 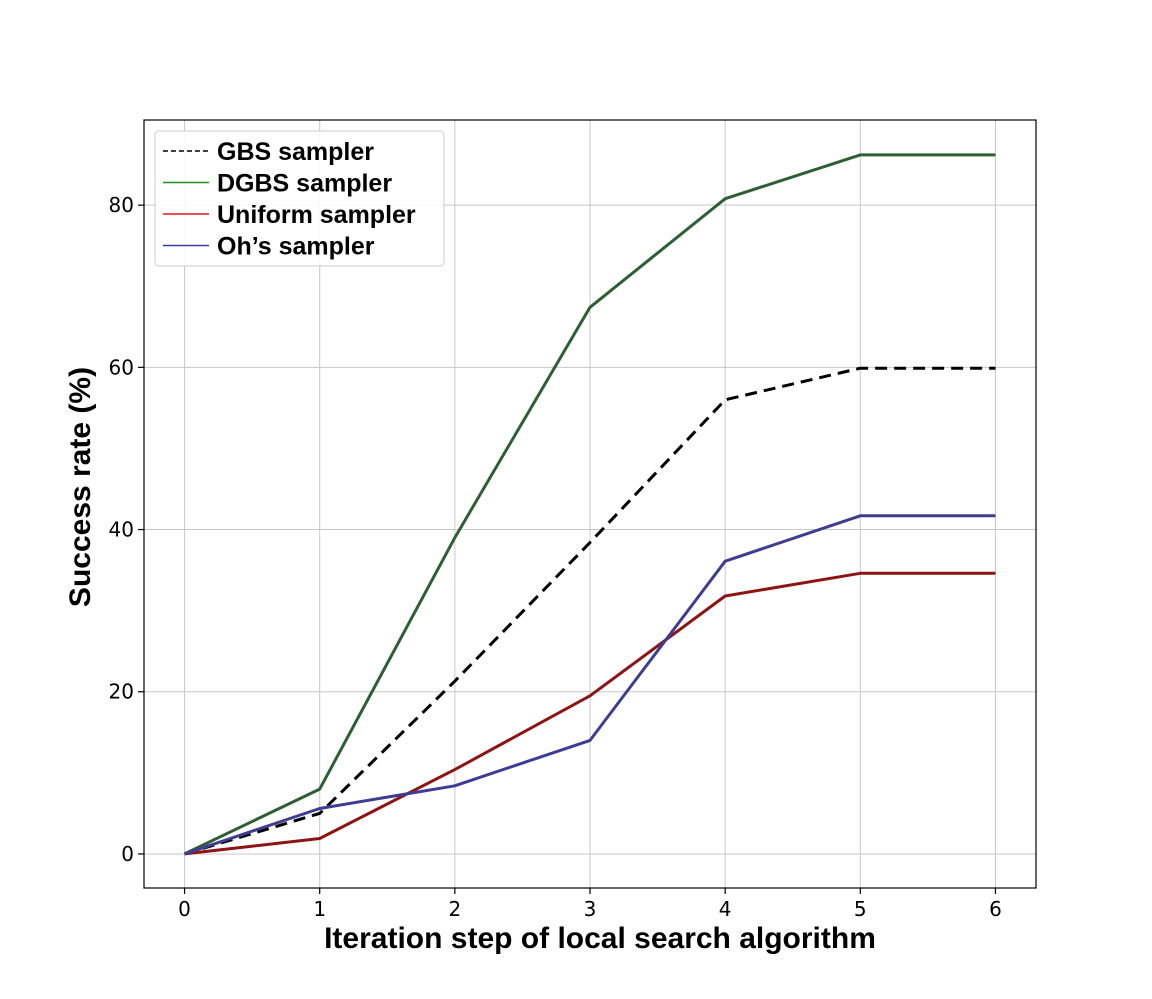 I want to click on legend-label: GBS sampler, so click(x=295, y=152).